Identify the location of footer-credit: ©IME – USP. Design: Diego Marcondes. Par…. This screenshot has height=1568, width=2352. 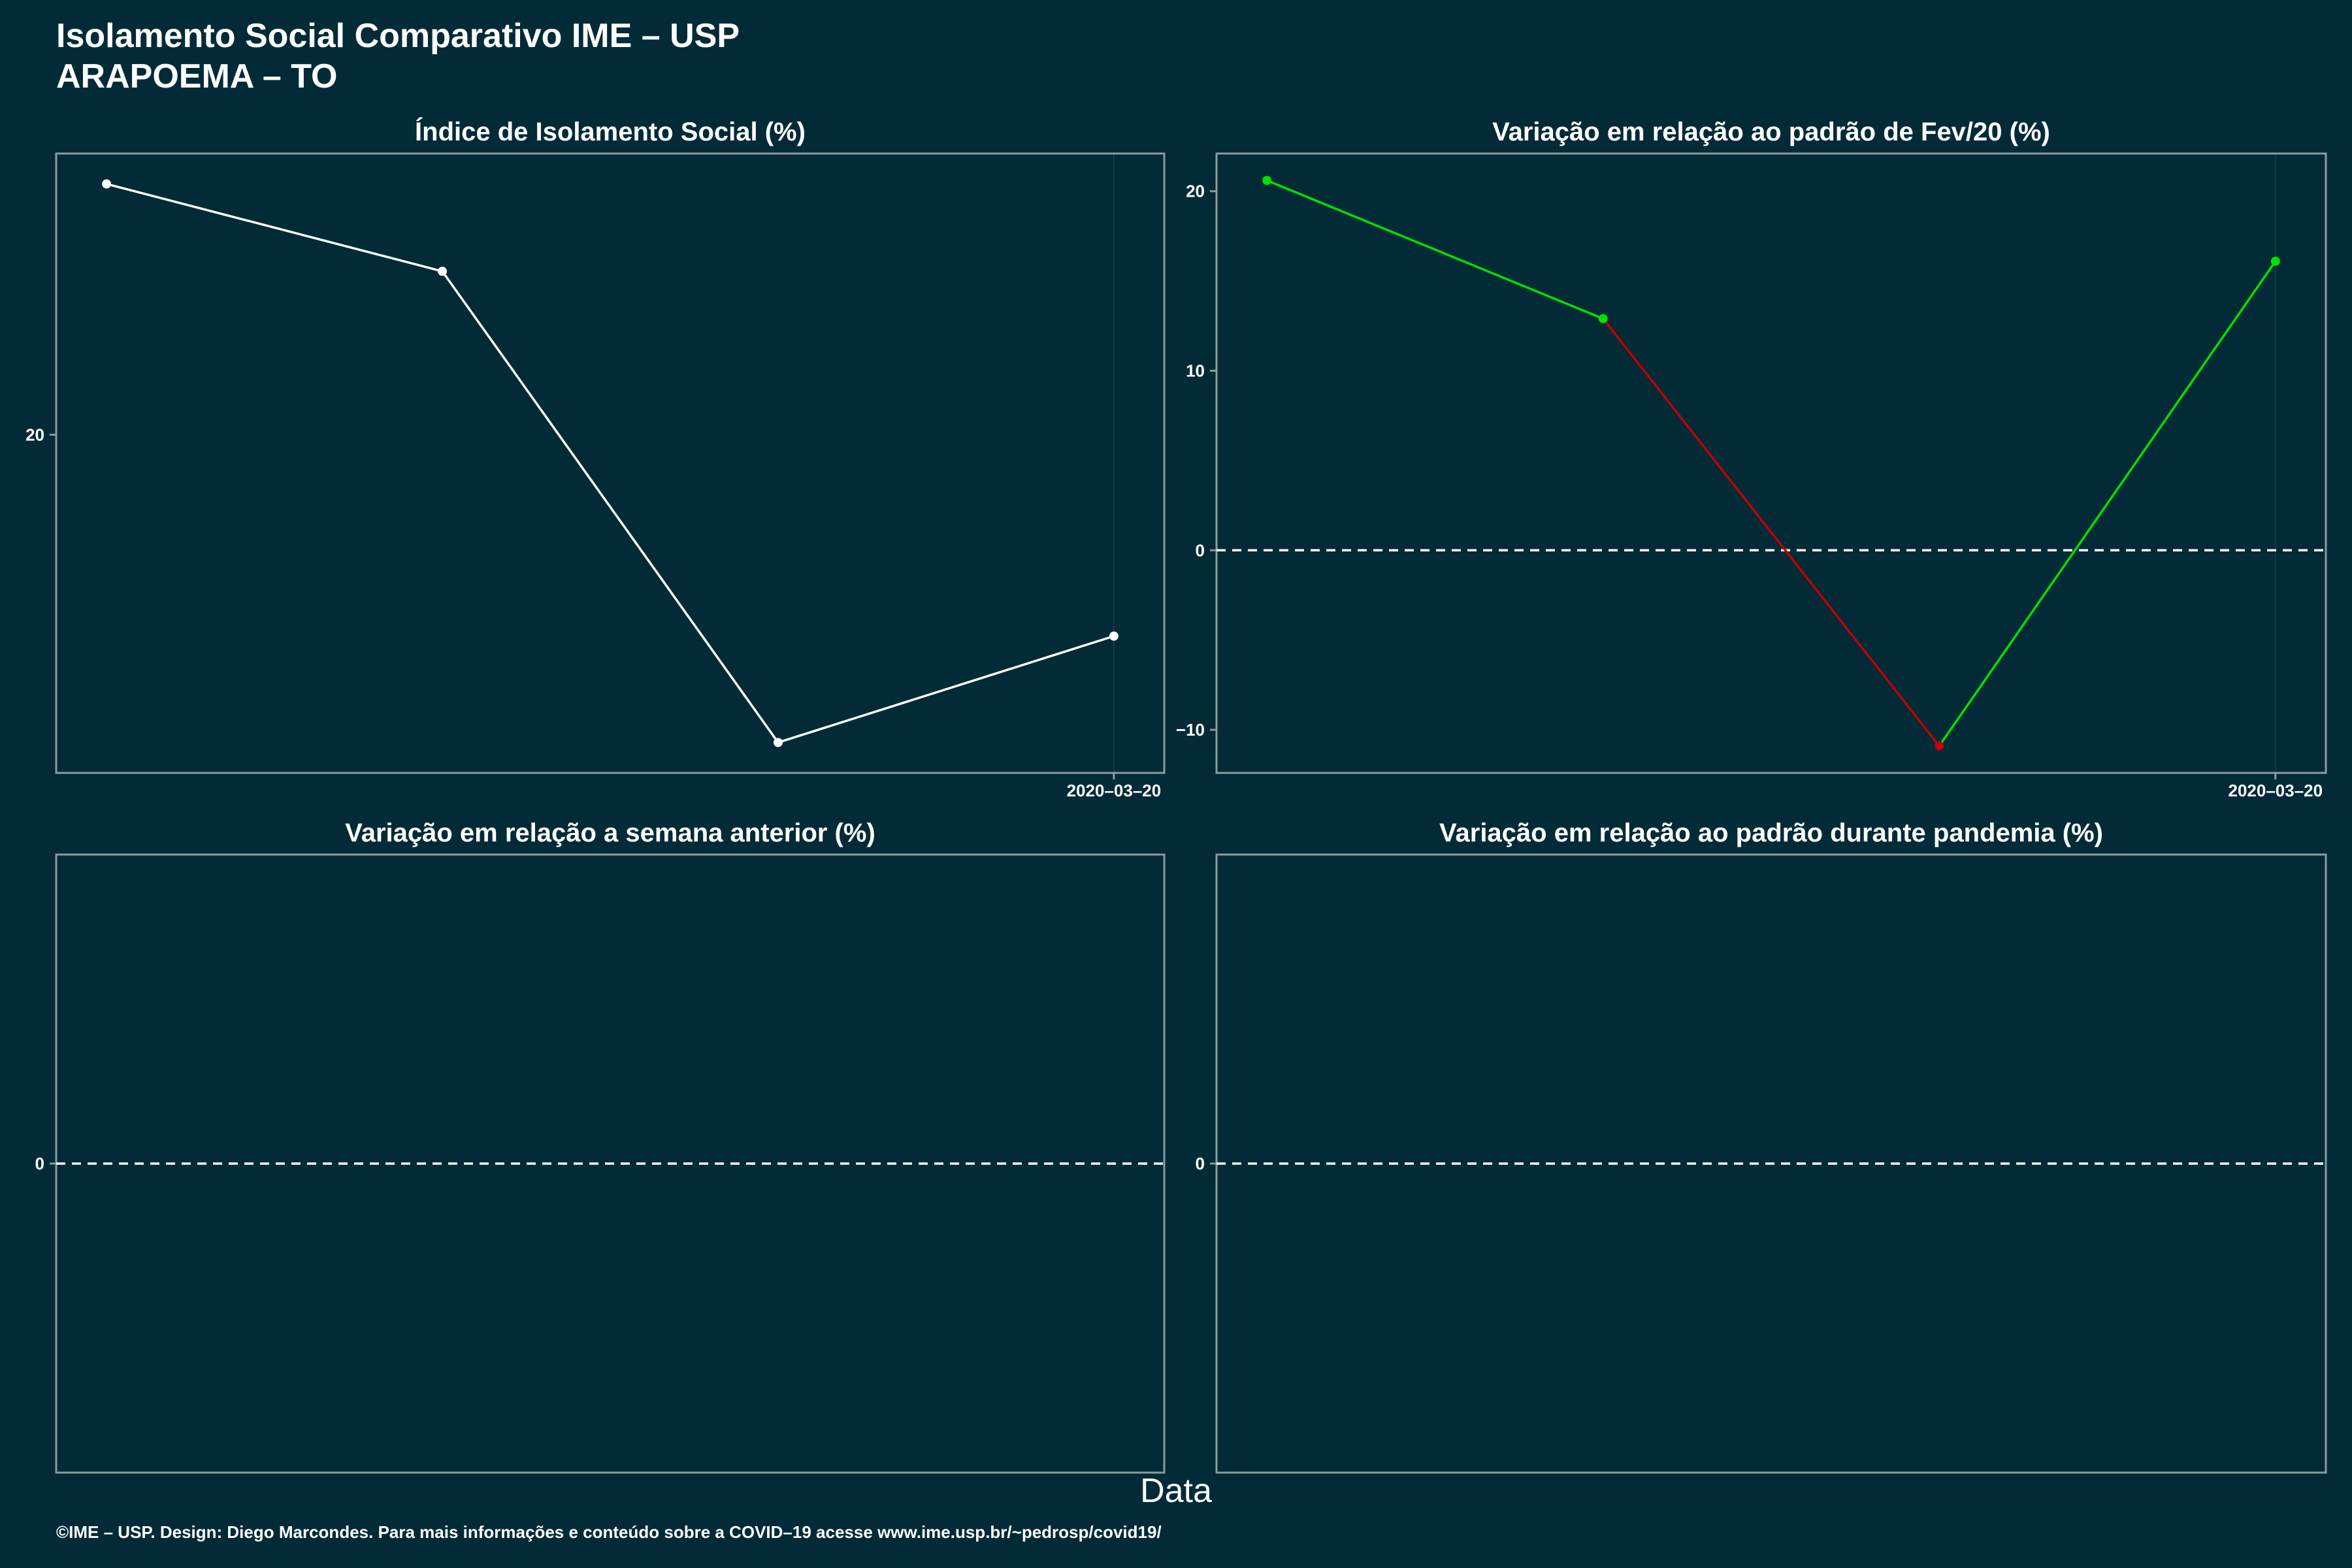
(609, 1532).